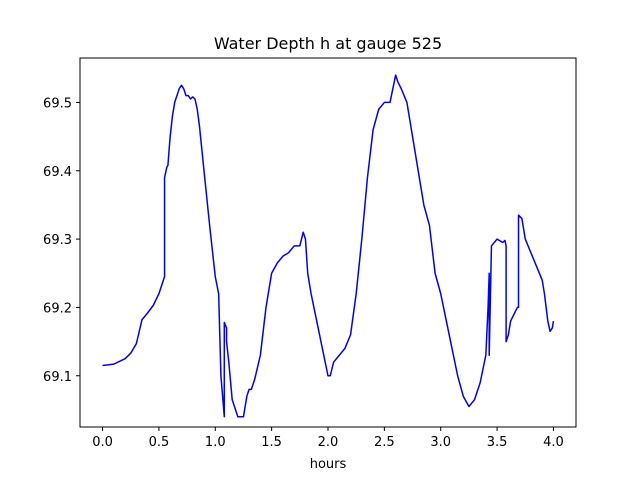 The width and height of the screenshot is (640, 480). What do you see at coordinates (440, 442) in the screenshot?
I see `x-tick-label: 3.0` at bounding box center [440, 442].